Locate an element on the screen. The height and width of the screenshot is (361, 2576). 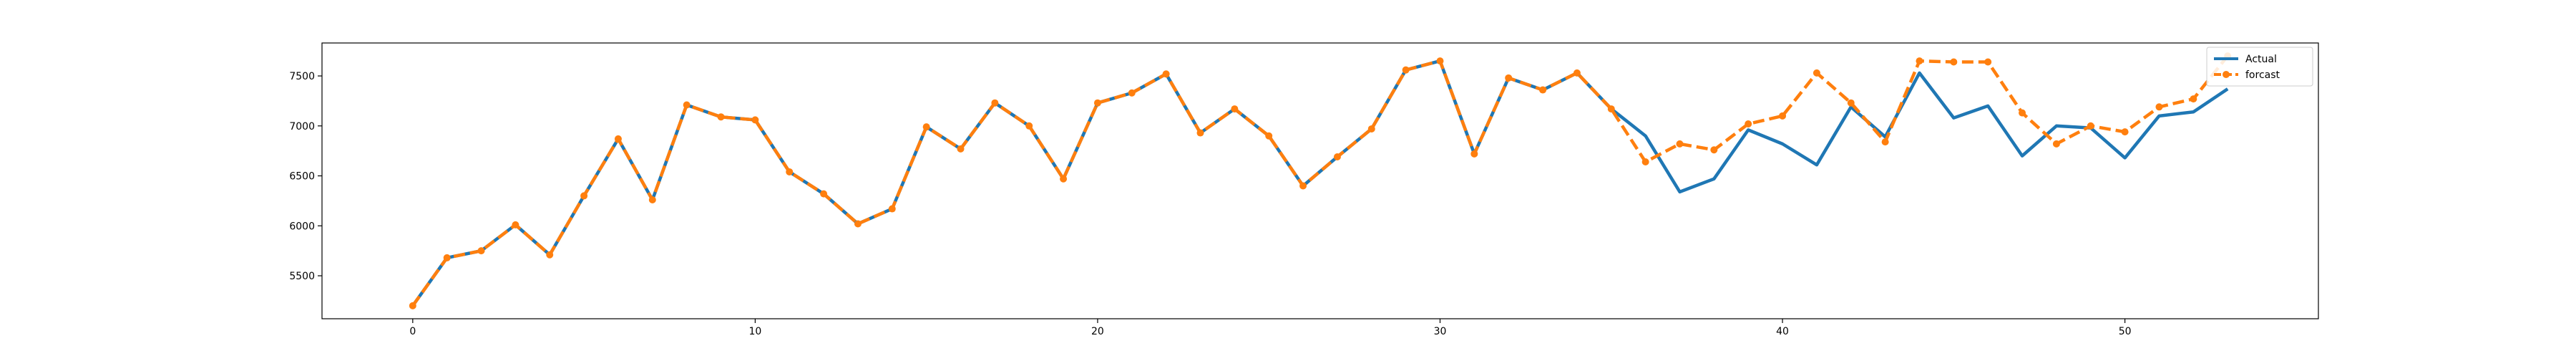
legend-label-actual: Actual is located at coordinates (2261, 59).